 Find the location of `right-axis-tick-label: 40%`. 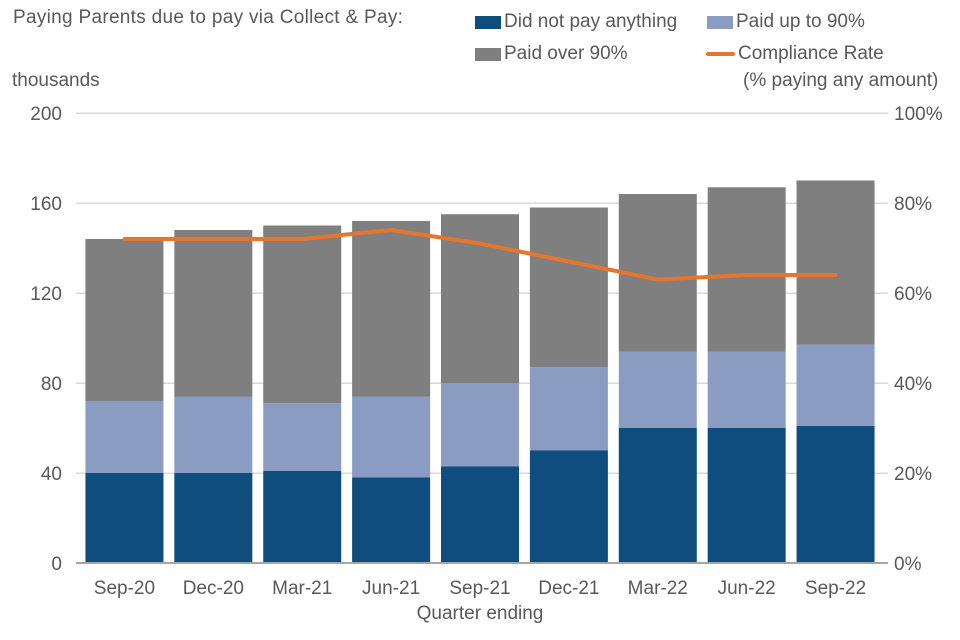

right-axis-tick-label: 40% is located at coordinates (913, 384).